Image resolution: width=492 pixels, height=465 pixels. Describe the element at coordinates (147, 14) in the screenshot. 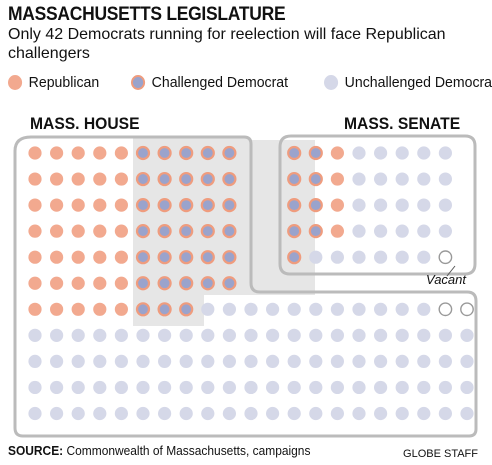

I see `chart-title: MASSACHUSETTS LEGISLATURE` at that location.